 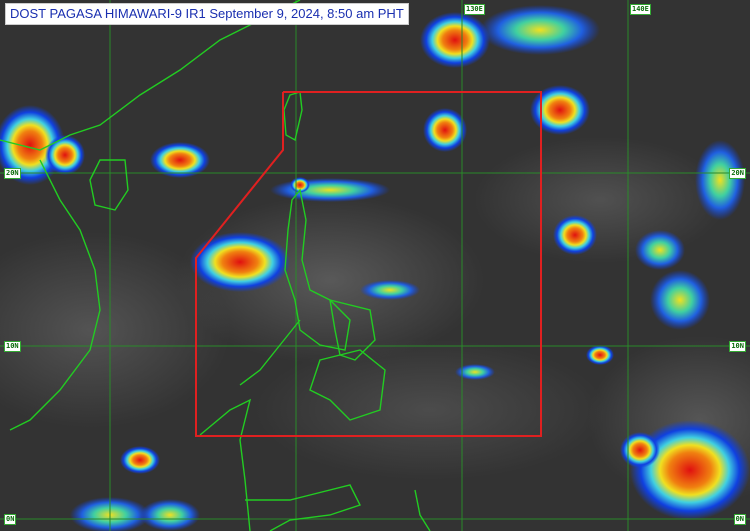 What do you see at coordinates (422, 510) in the screenshot?
I see `halmahera-coast` at bounding box center [422, 510].